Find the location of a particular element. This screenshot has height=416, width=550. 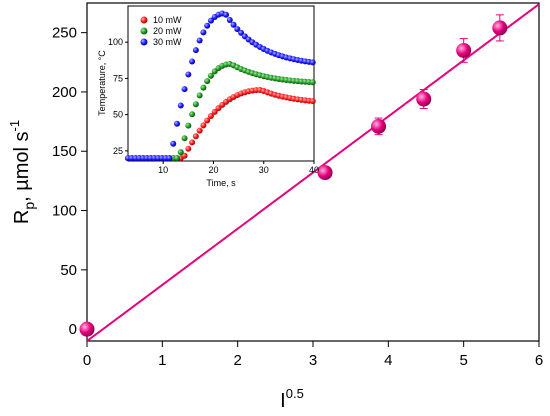

x-tick-label: 5 is located at coordinates (463, 360).